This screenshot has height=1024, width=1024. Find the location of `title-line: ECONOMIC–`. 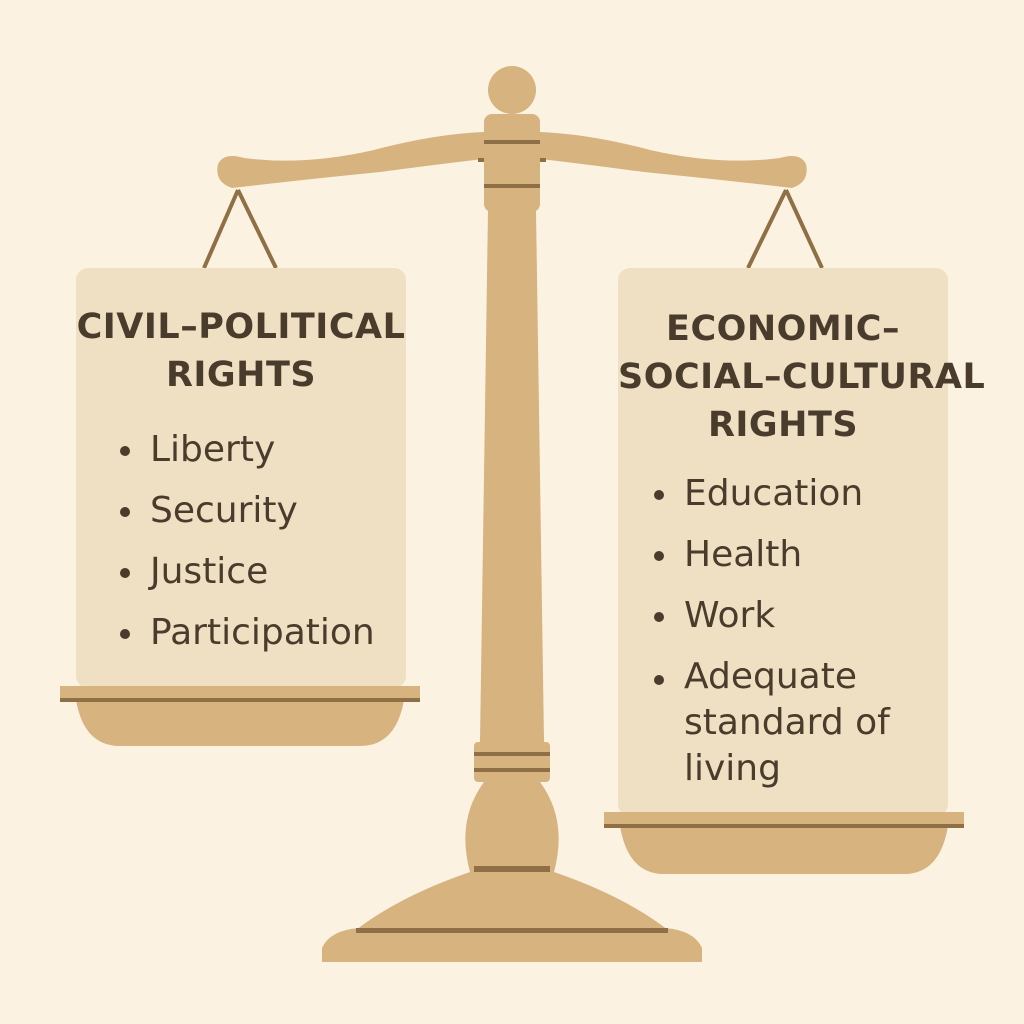

title-line: ECONOMIC– is located at coordinates (783, 329).